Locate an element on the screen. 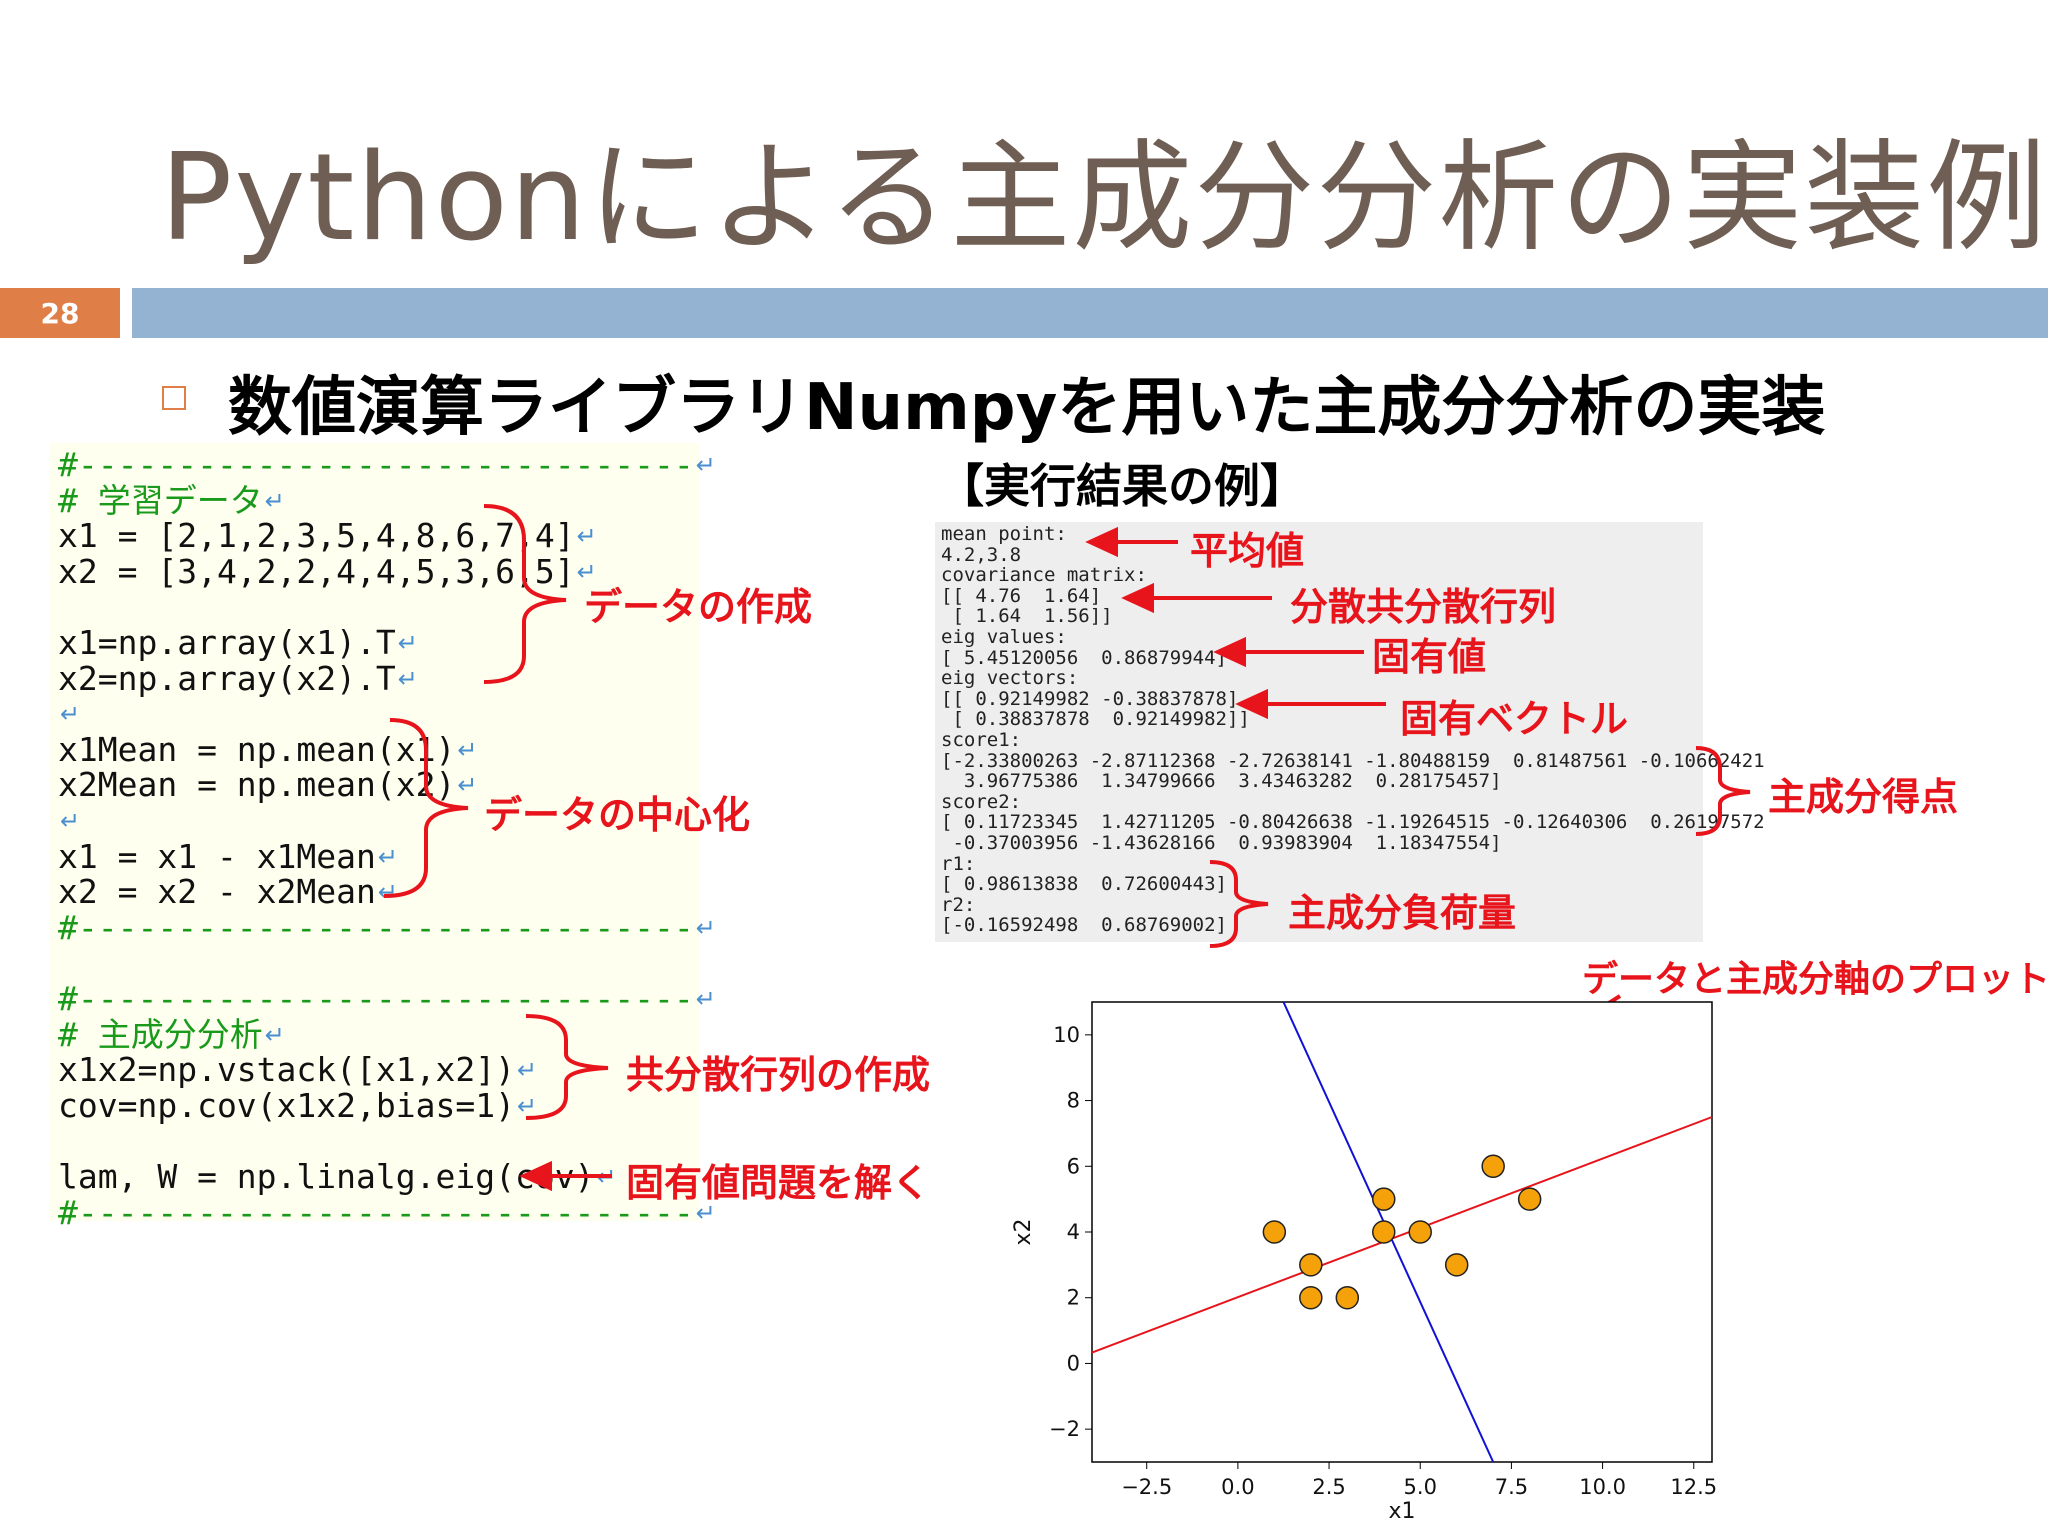 This screenshot has height=1536, width=2048. y-tick-label: 2 is located at coordinates (1073, 1298).